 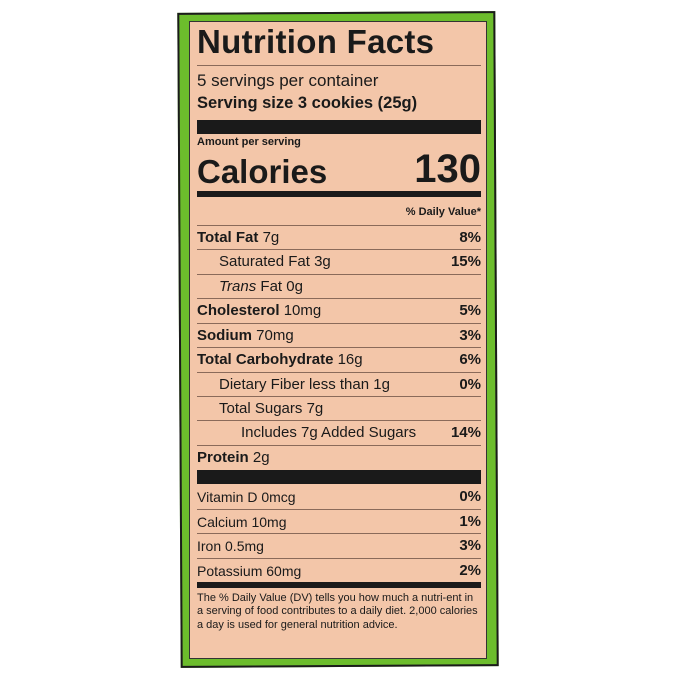 What do you see at coordinates (275, 335) in the screenshot?
I see `nutrient-amount: 70mg` at bounding box center [275, 335].